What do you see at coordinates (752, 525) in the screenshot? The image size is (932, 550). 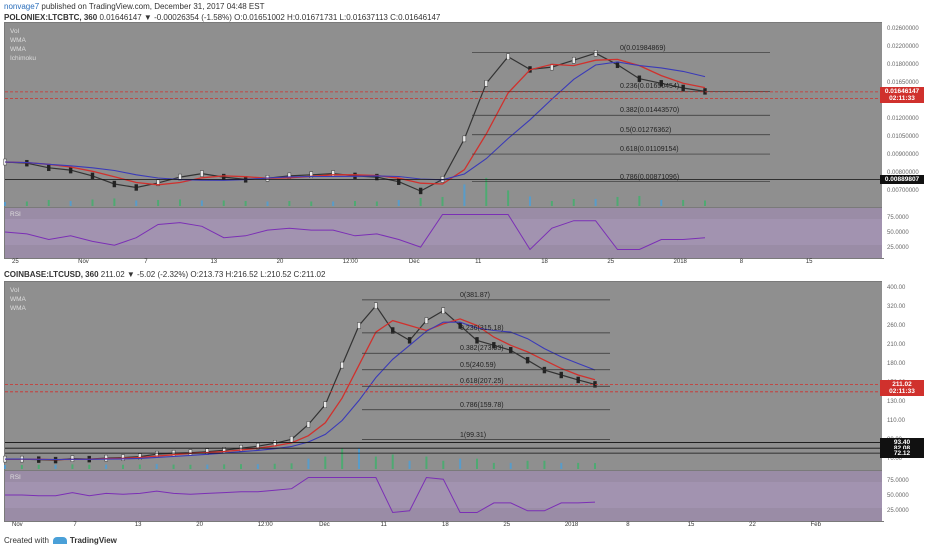 I see `chart2-xtick: 22` at bounding box center [752, 525].